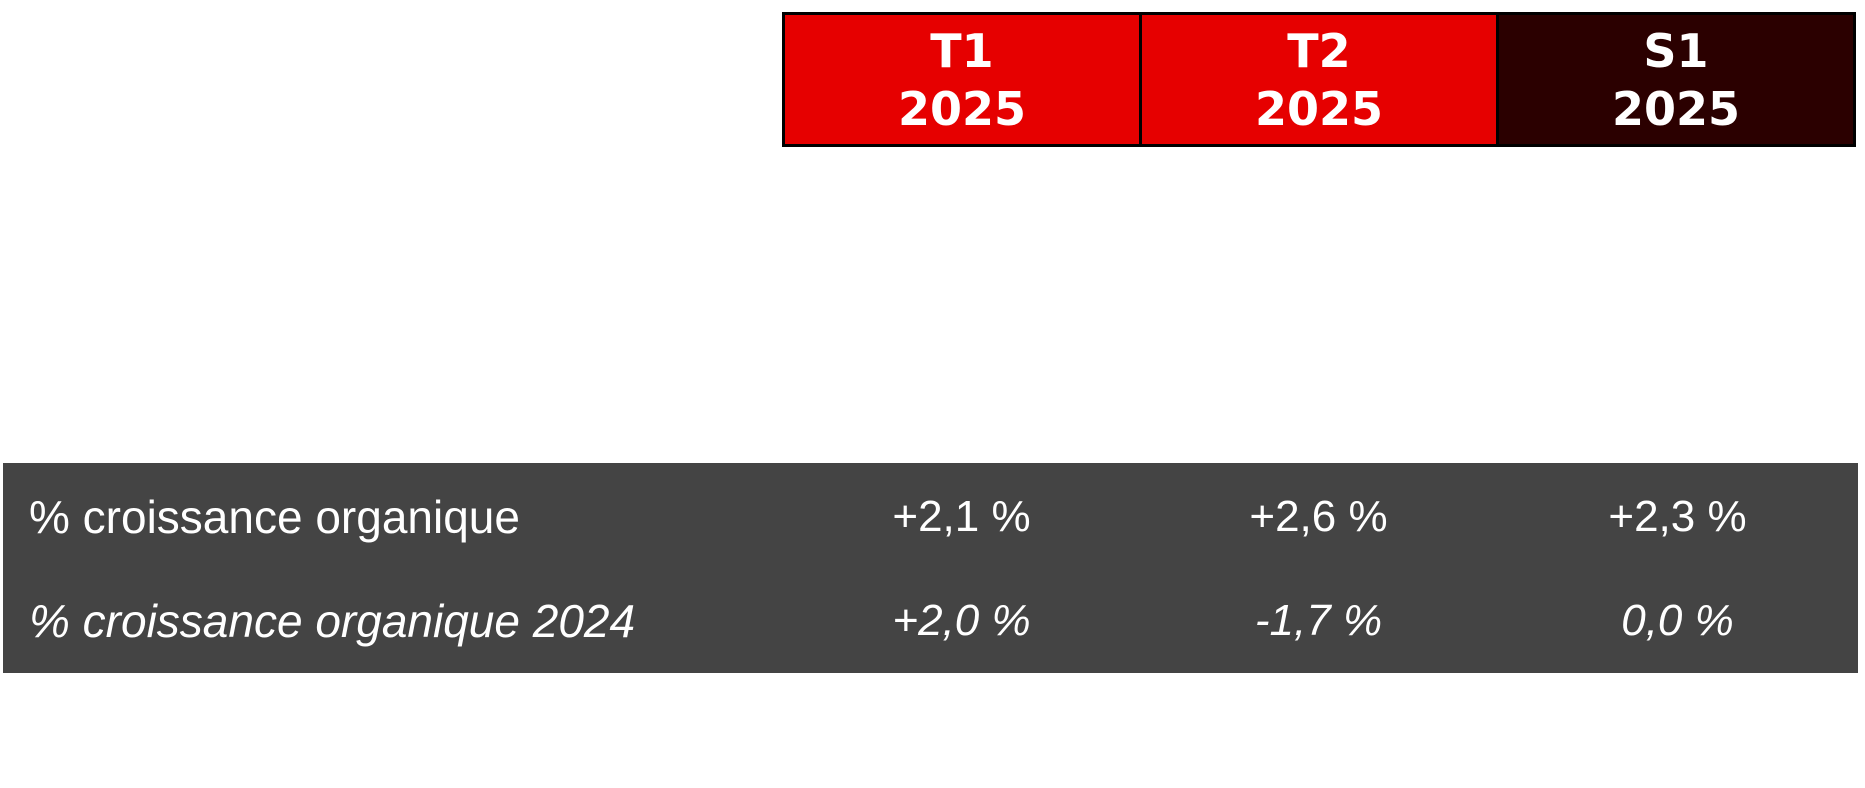 This screenshot has height=788, width=1865. Describe the element at coordinates (1318, 620) in the screenshot. I see `table-cell-t2: -1,7 %` at that location.